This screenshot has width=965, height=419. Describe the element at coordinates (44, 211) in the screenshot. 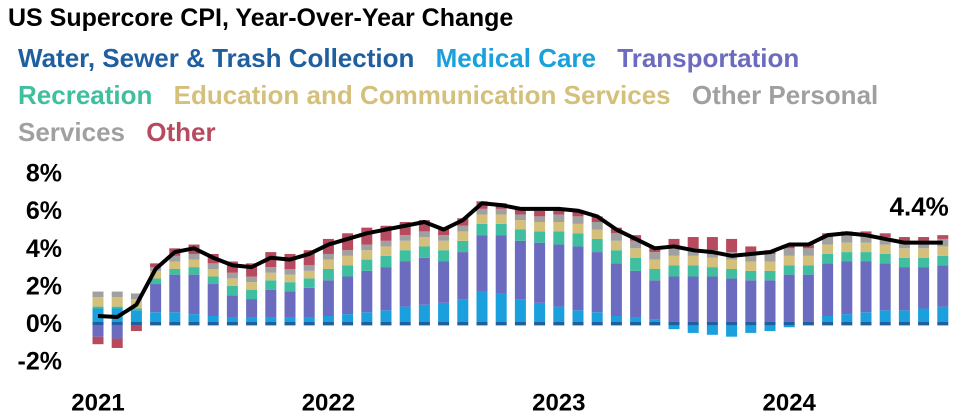

I see `y-tick-label: 6%` at that location.